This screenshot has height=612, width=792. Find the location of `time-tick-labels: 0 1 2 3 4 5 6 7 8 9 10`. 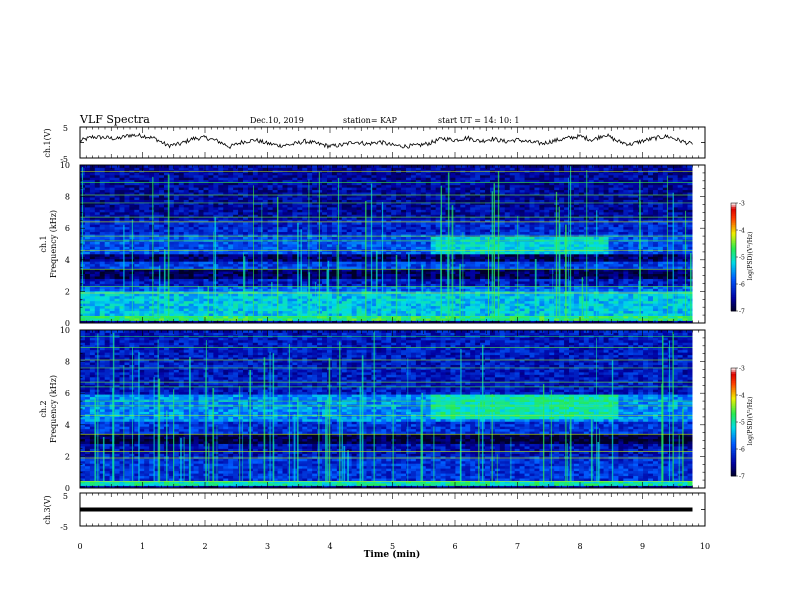

time-tick-labels: 0 1 2 3 4 5 6 7 8 9 10 is located at coordinates (393, 546).